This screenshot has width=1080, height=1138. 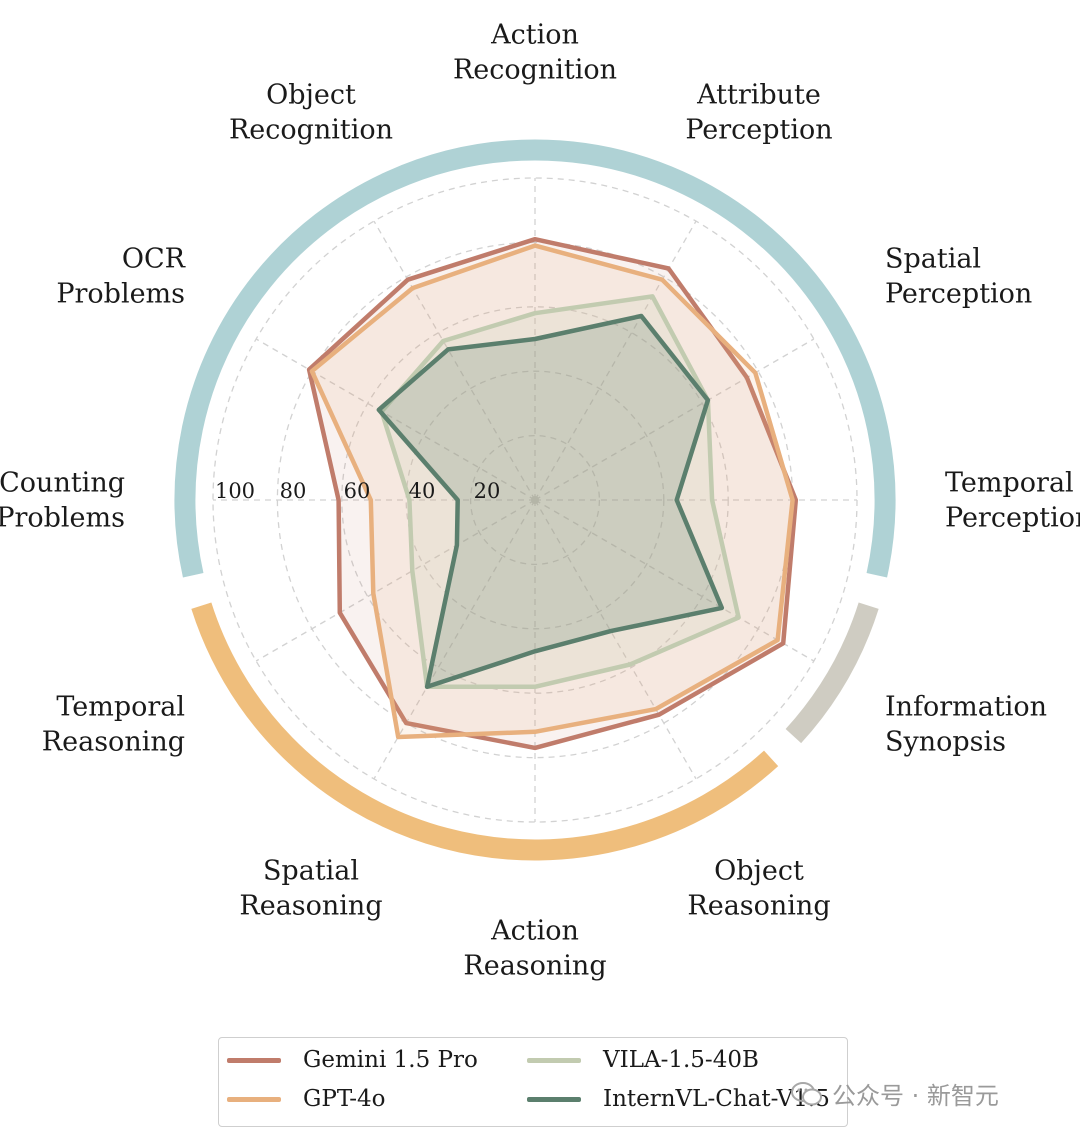 I want to click on legend-swatch-vila, so click(x=554, y=1060).